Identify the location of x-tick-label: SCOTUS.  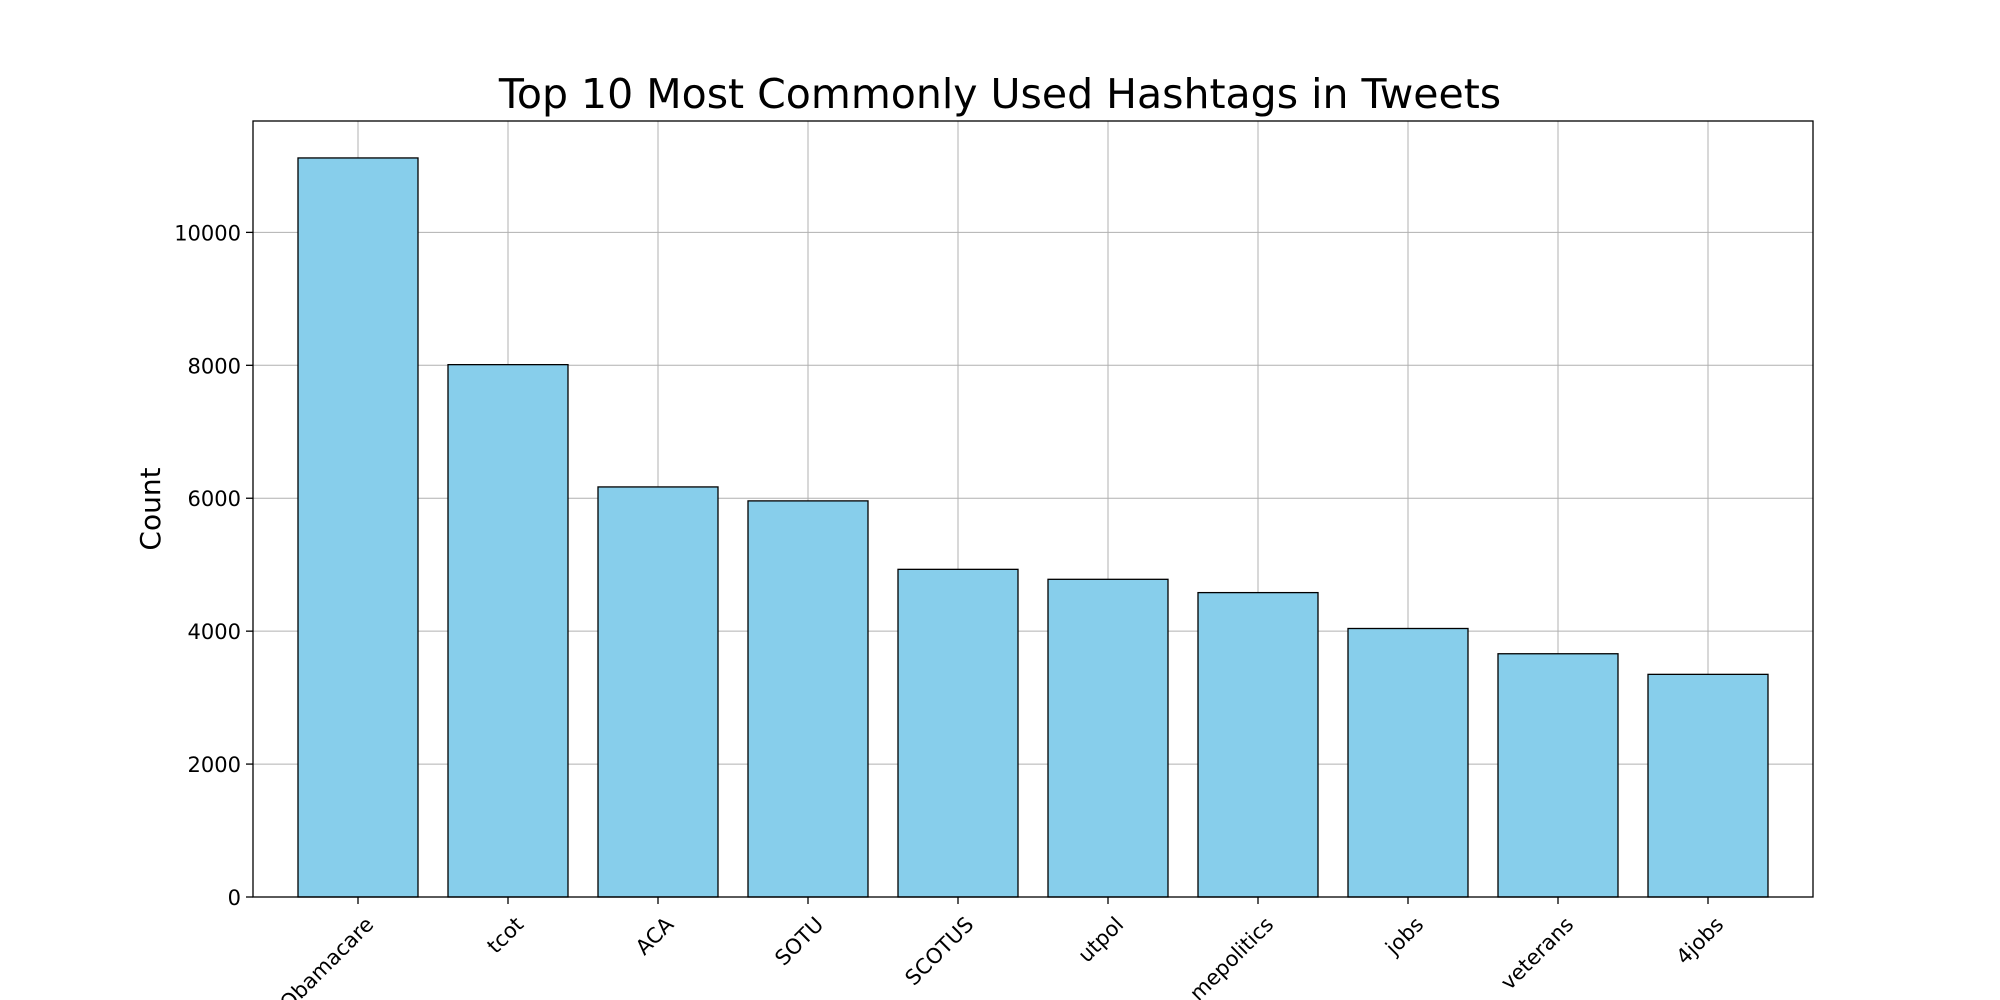
(939, 951).